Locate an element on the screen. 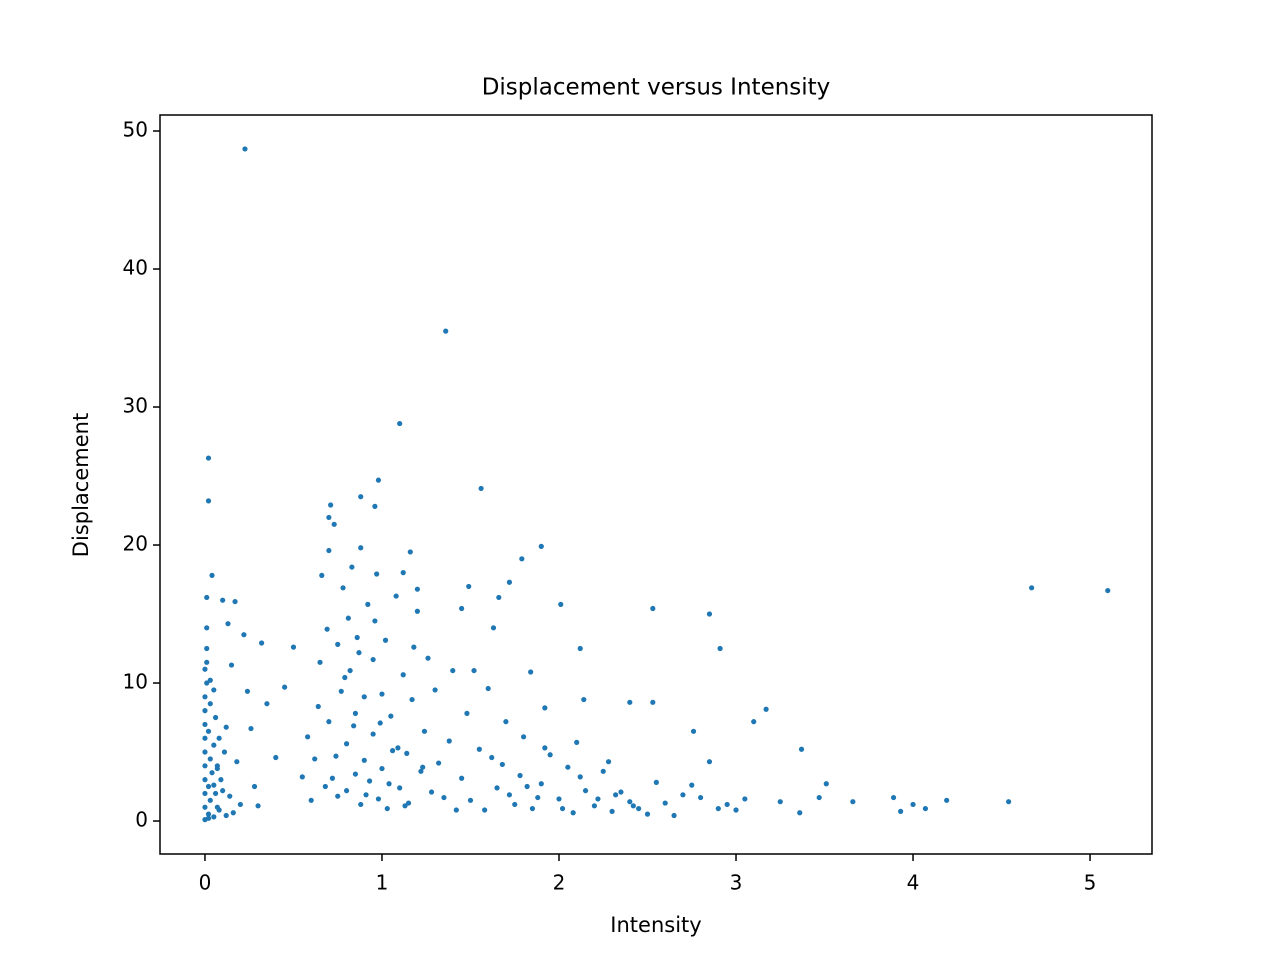  y-axis-label: Displacement is located at coordinates (81, 485).